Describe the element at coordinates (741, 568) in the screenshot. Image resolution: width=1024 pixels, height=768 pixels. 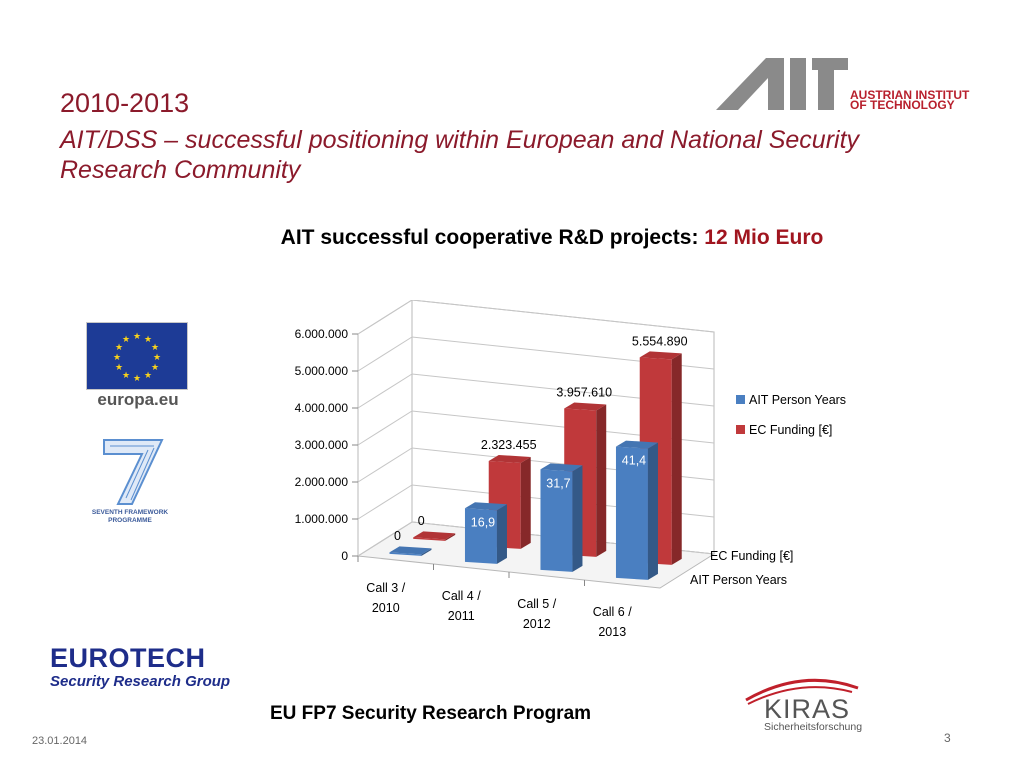
I see `chart-depth-axis: EC Funding [€] AIT Person Years` at that location.